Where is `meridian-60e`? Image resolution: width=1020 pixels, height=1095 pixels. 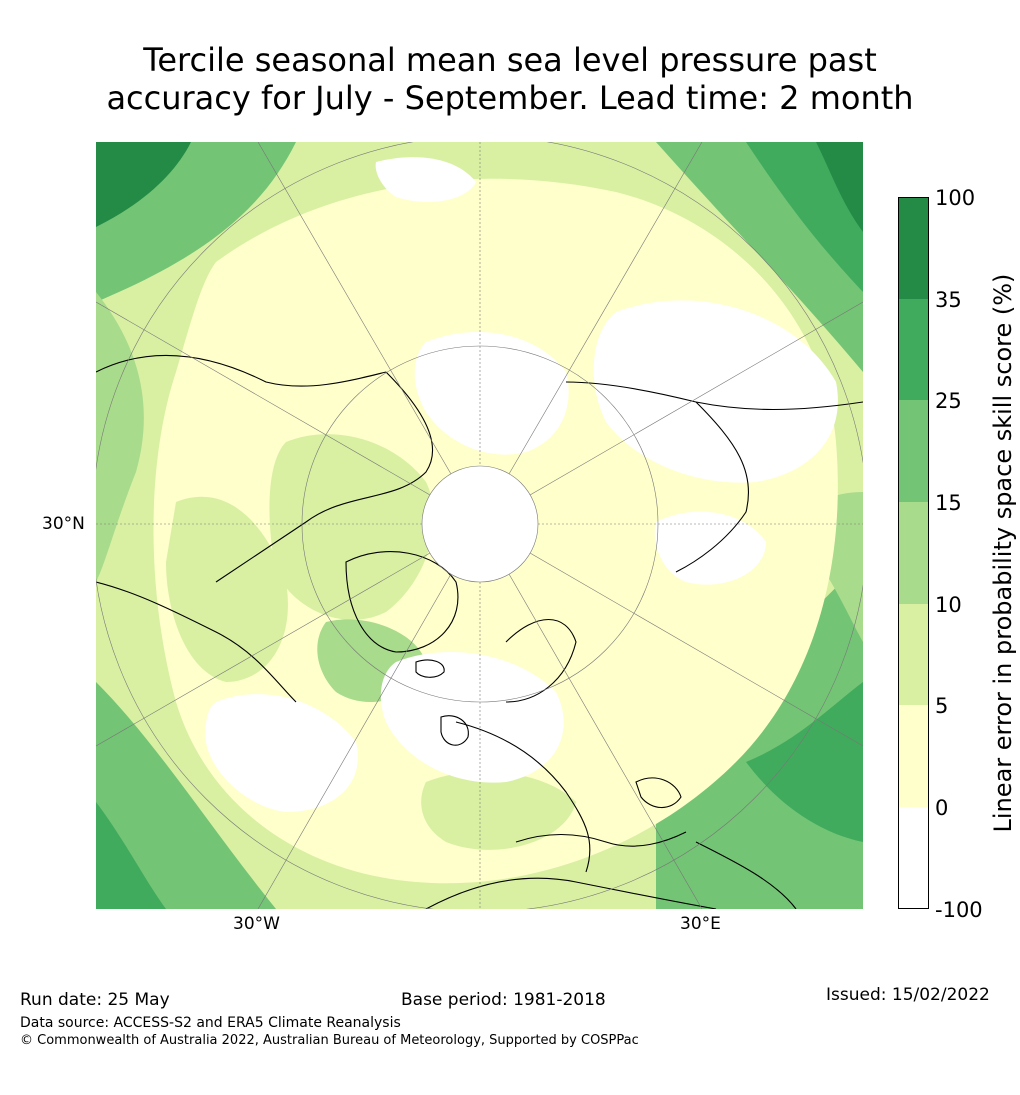 meridian-60e is located at coordinates (696, 649).